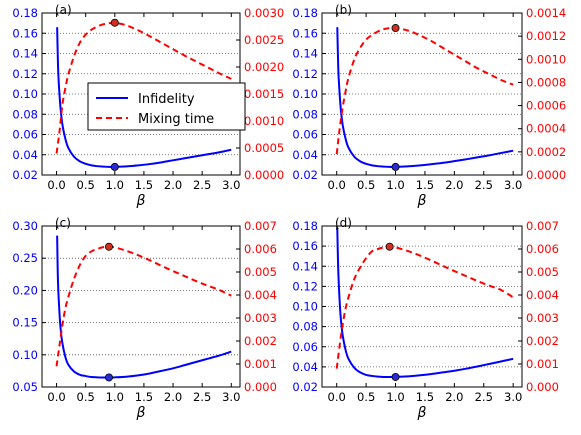 Image resolution: width=581 pixels, height=435 pixels. Describe the element at coordinates (546, 82) in the screenshot. I see `y-right-tick-label: 0.0008` at that location.